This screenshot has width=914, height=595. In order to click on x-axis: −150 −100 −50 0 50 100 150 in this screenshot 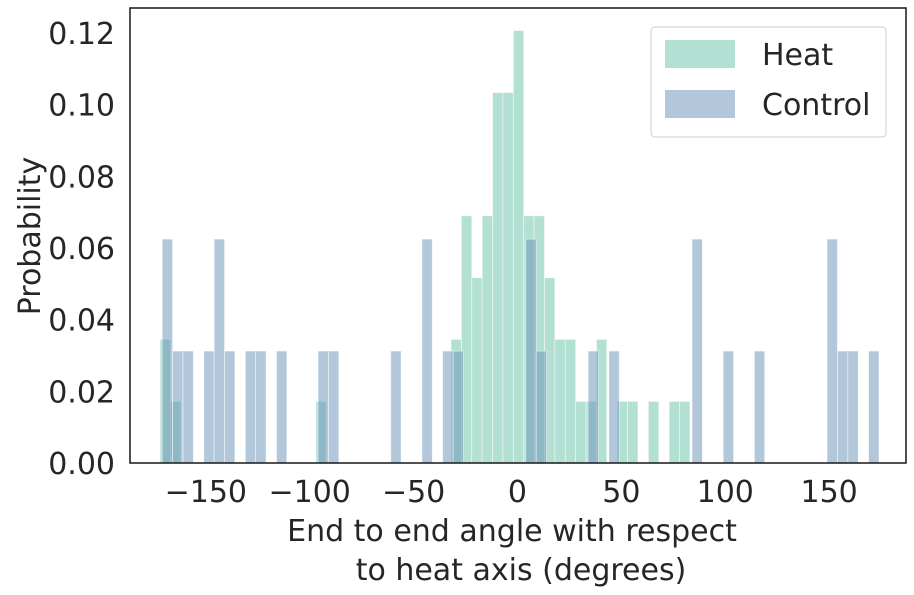, I will do `click(511, 492)`.